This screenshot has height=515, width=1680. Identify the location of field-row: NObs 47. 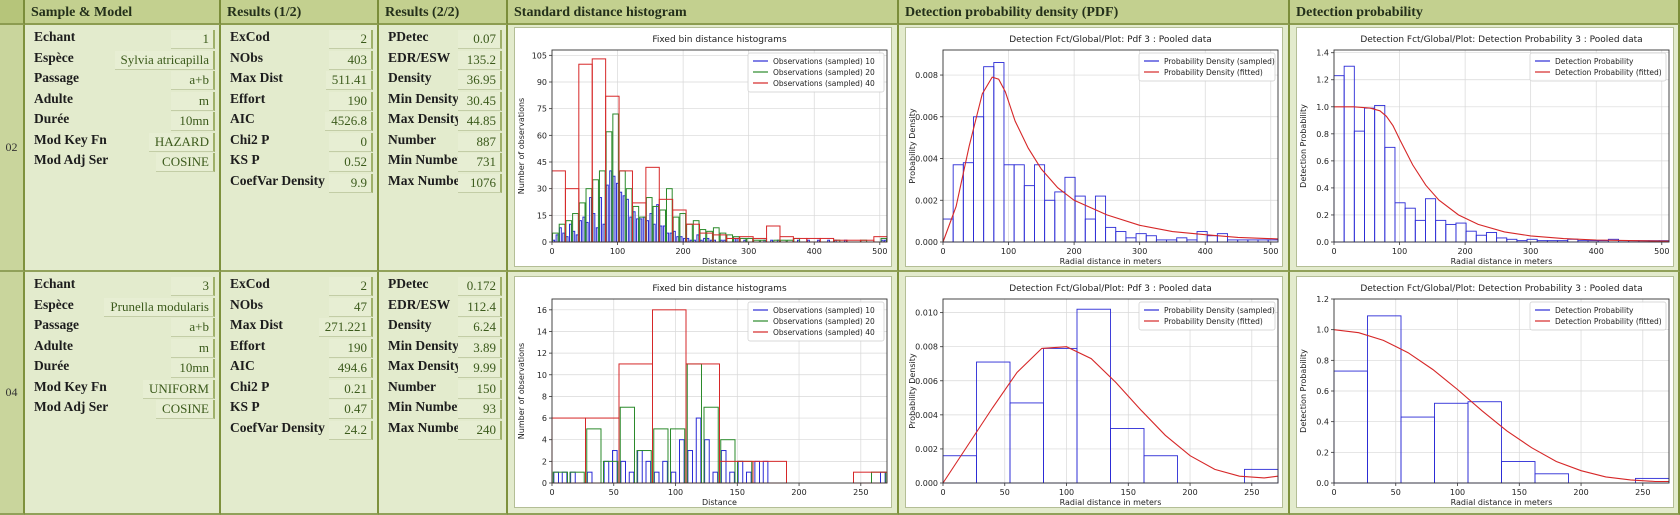
(299, 306).